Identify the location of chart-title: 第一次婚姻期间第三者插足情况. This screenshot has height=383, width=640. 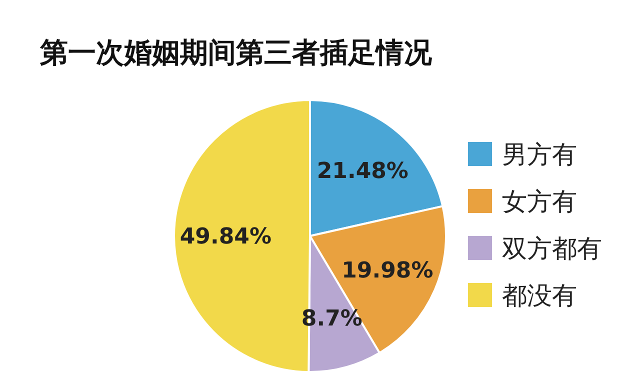
(236, 52).